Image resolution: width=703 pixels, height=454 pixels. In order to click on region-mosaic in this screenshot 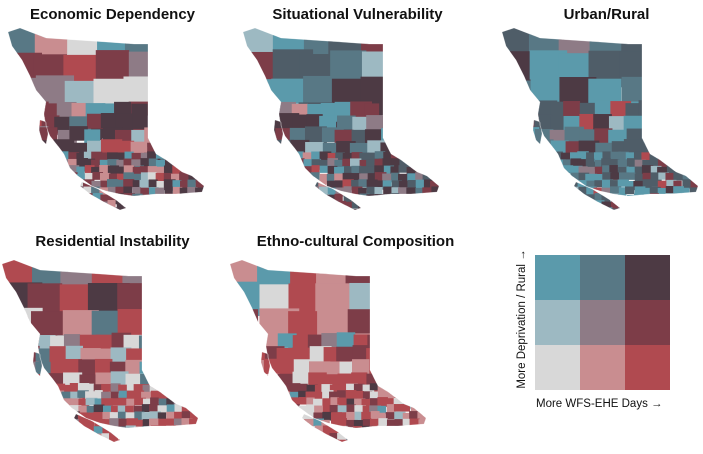, I will do `click(111, 351)`.